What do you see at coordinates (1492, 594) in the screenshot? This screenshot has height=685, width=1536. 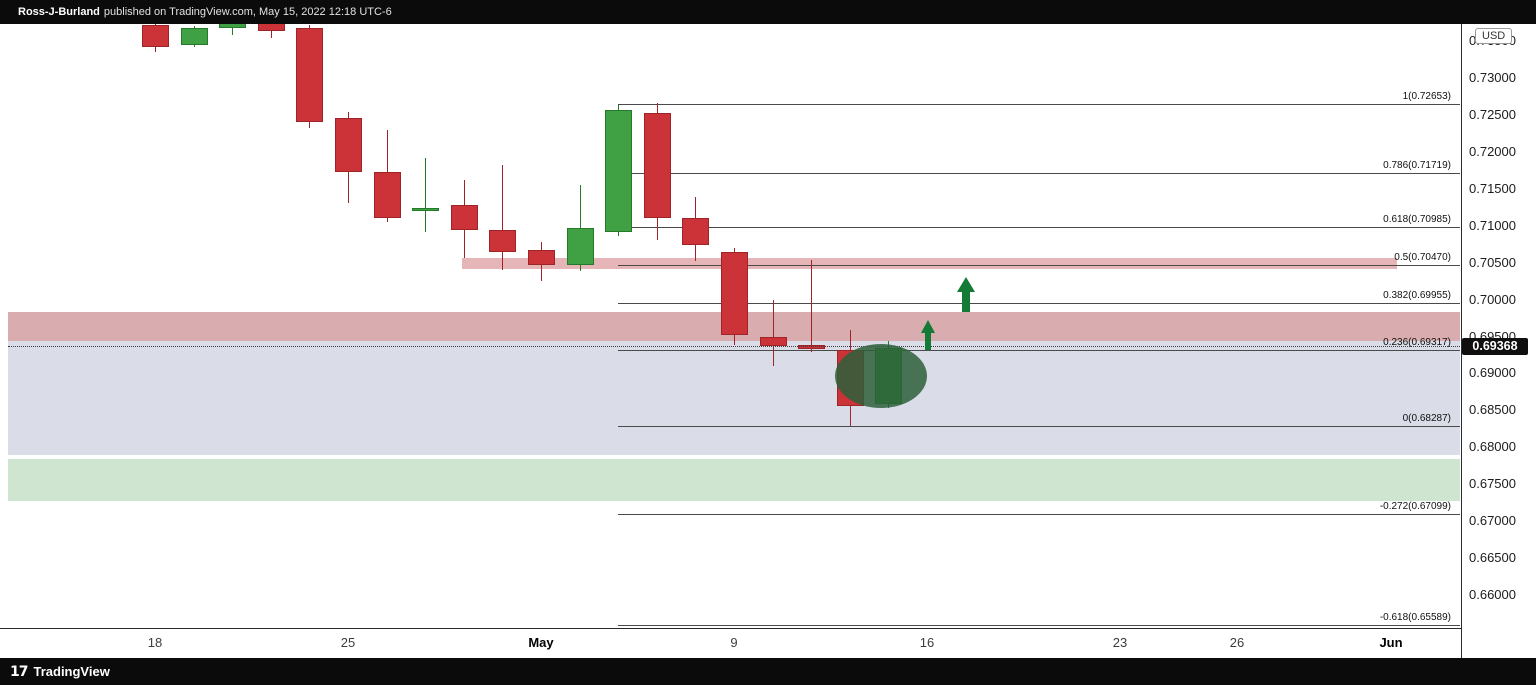 I see `price-tick-label: 0.66000` at bounding box center [1492, 594].